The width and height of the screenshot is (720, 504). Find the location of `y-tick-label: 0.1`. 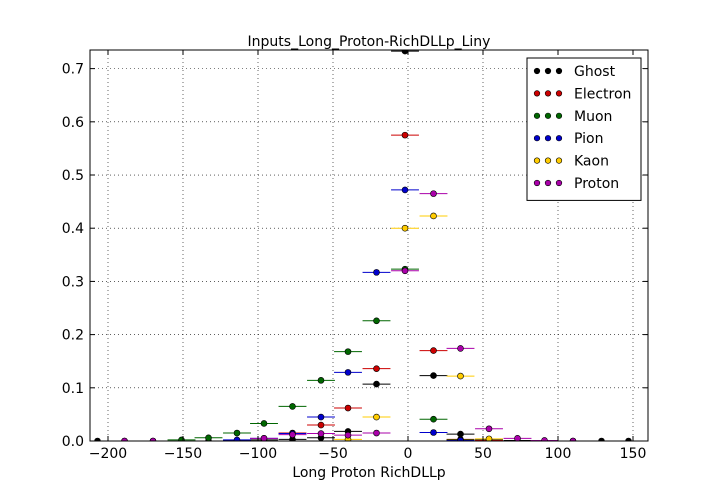

y-tick-label: 0.1 is located at coordinates (73, 389).